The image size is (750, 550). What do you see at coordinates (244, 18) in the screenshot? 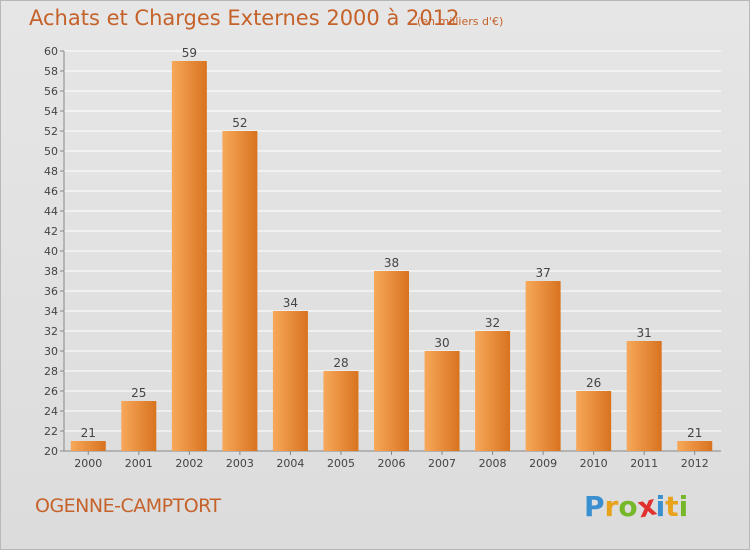
I see `chart-title: Achats et Charges Externes 2000 à 2012` at bounding box center [244, 18].